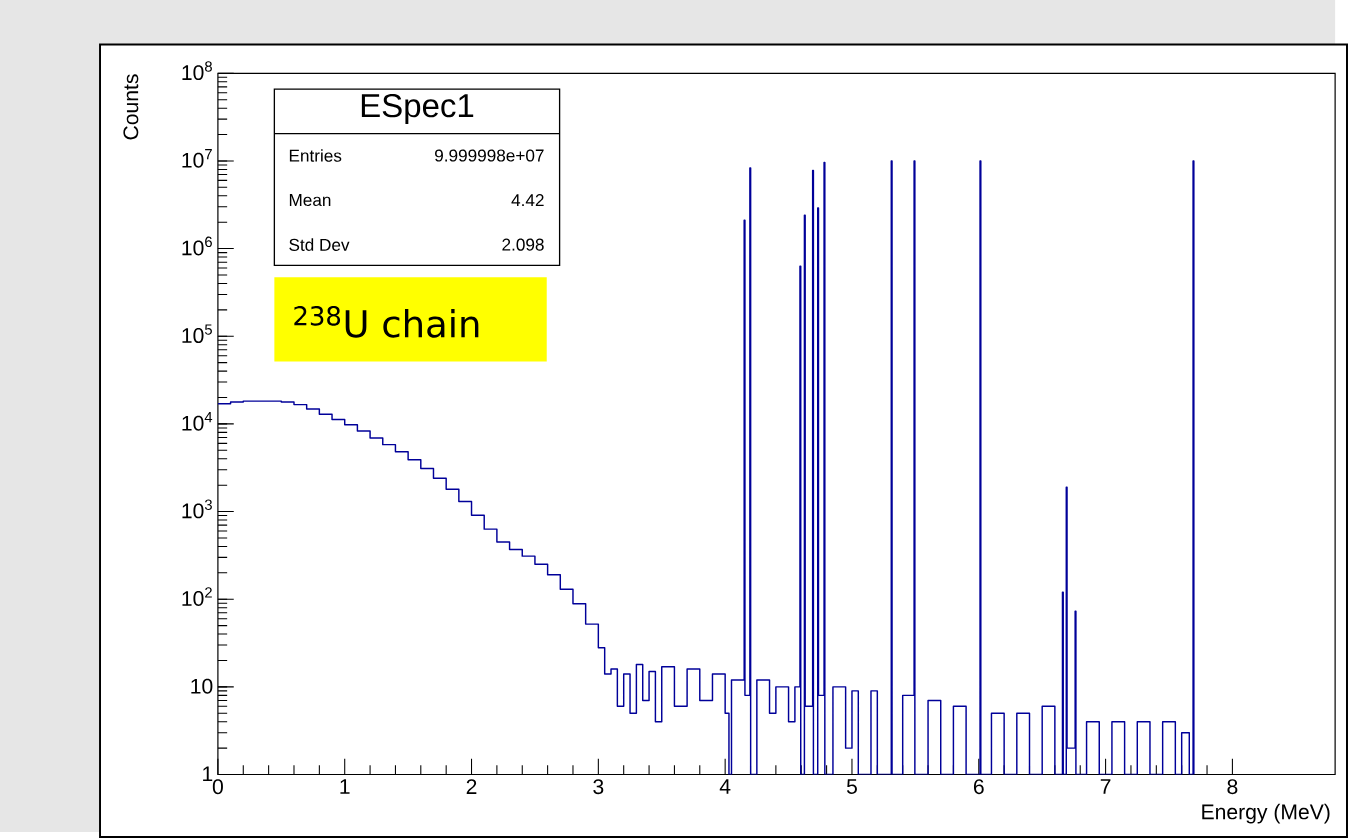 Image resolution: width=1348 pixels, height=838 pixels. What do you see at coordinates (319, 244) in the screenshot?
I see `annotation: Std Dev` at bounding box center [319, 244].